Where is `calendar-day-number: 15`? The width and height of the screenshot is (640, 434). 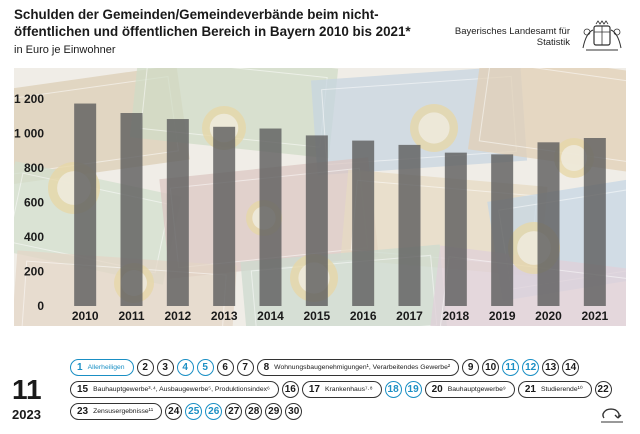
calendar-day-number: 15 is located at coordinates (83, 389).